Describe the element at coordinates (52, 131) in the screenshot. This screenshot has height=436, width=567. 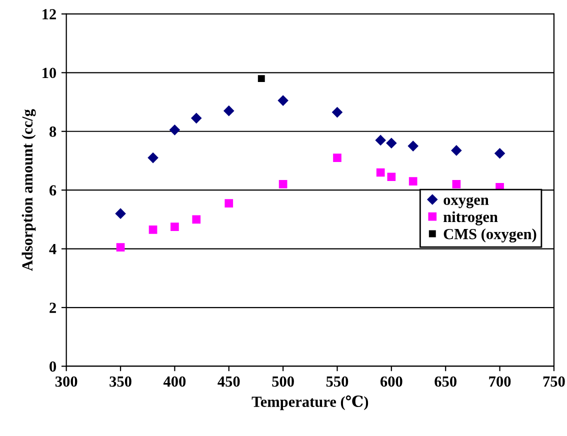
I see `y-tick-label: 8` at that location.